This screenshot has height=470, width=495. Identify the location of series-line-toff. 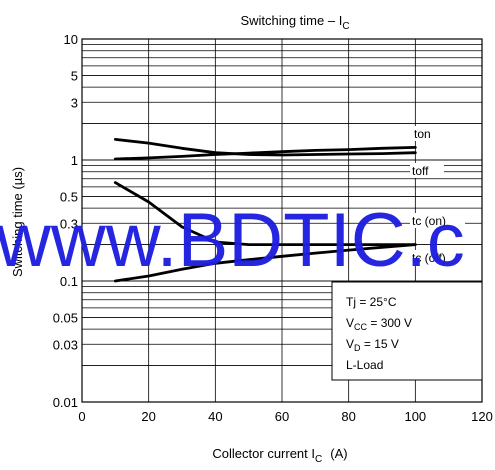
(265, 153).